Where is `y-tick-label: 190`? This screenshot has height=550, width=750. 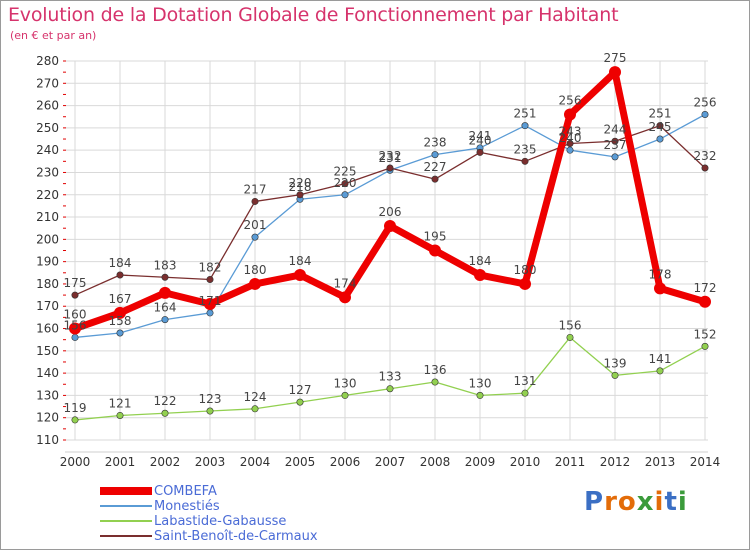 y-tick-label: 190 is located at coordinates (47, 262).